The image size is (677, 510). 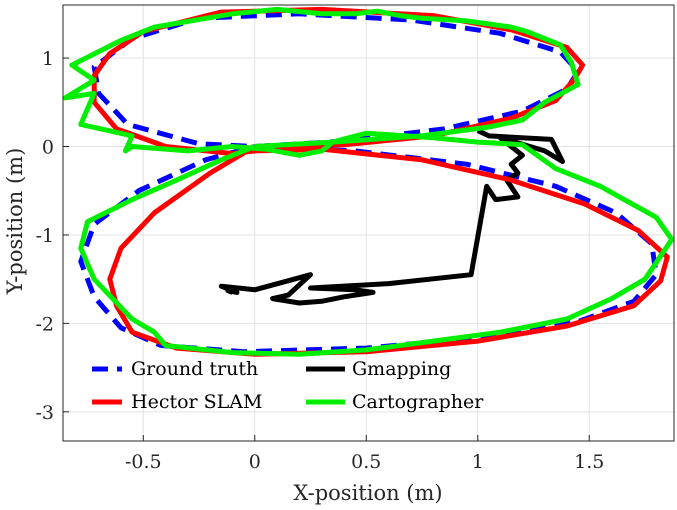 What do you see at coordinates (478, 462) in the screenshot?
I see `x-tick-label: 1` at bounding box center [478, 462].